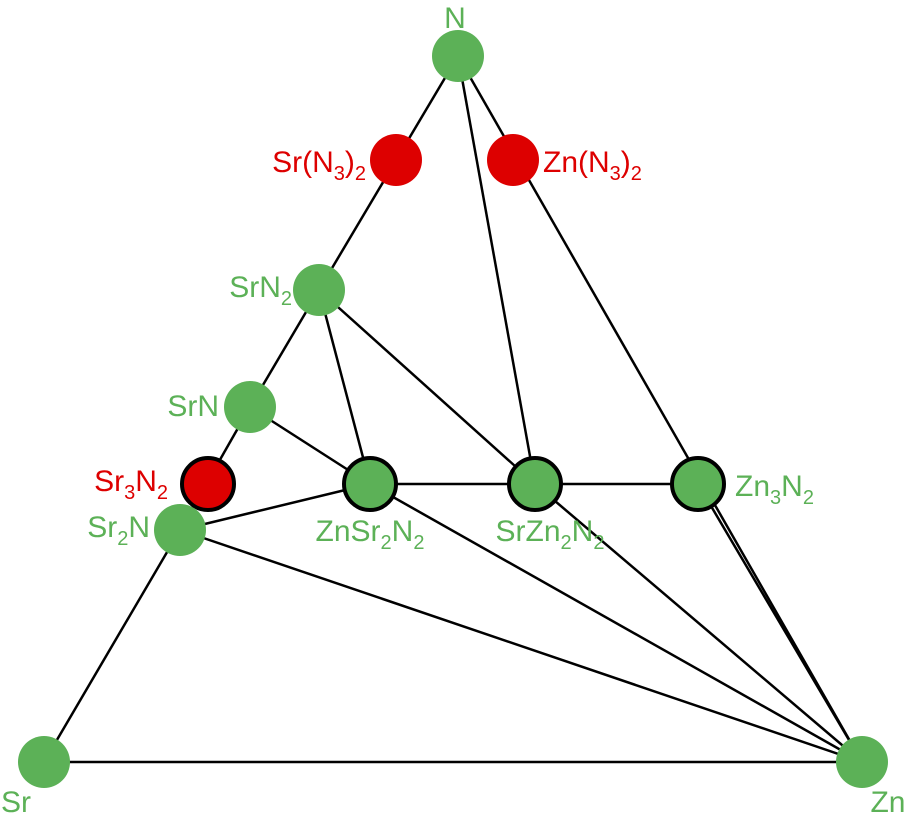 The height and width of the screenshot is (819, 908). Describe the element at coordinates (774, 489) in the screenshot. I see `phase-label-Zn3N2: Zn3N2` at that location.